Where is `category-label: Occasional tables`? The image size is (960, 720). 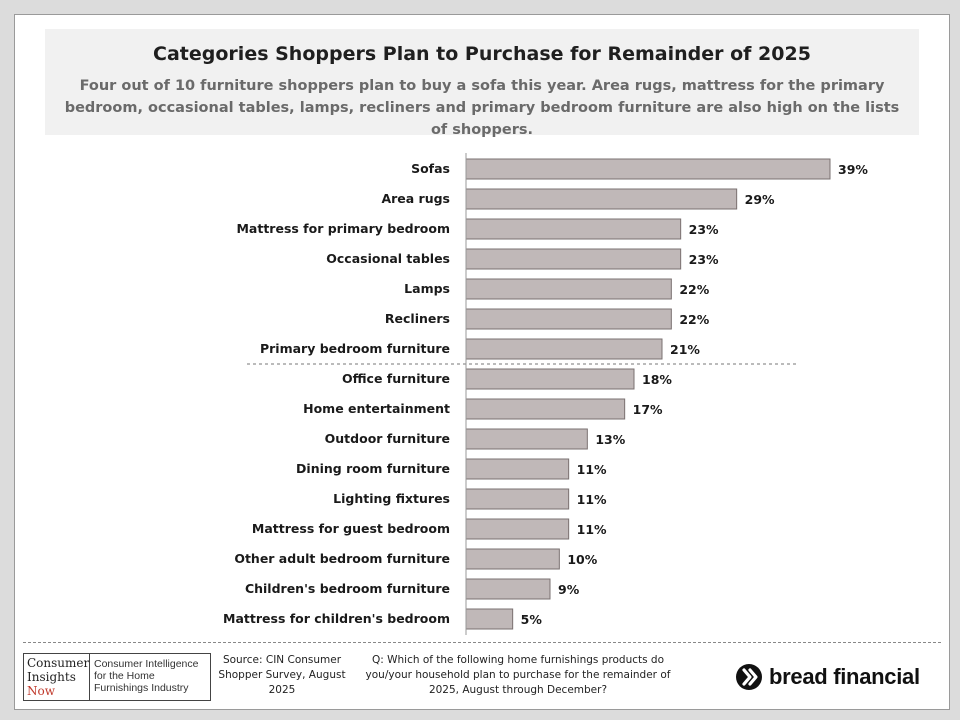
category-label: Occasional tables is located at coordinates (388, 258).